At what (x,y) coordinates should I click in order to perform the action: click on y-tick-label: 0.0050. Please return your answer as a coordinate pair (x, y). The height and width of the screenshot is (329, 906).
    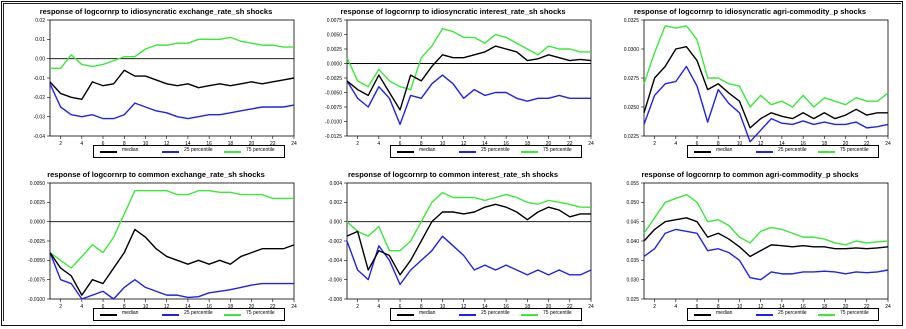
    Looking at the image, I should click on (335, 35).